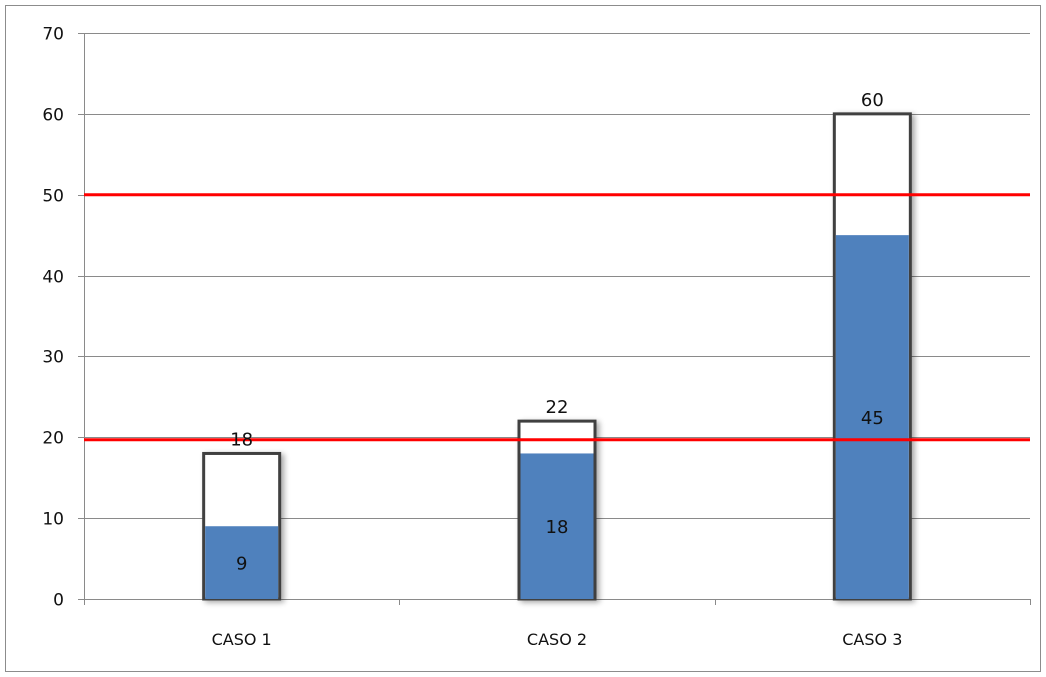 The image size is (1046, 677). I want to click on y-tick-label: 40, so click(53, 278).